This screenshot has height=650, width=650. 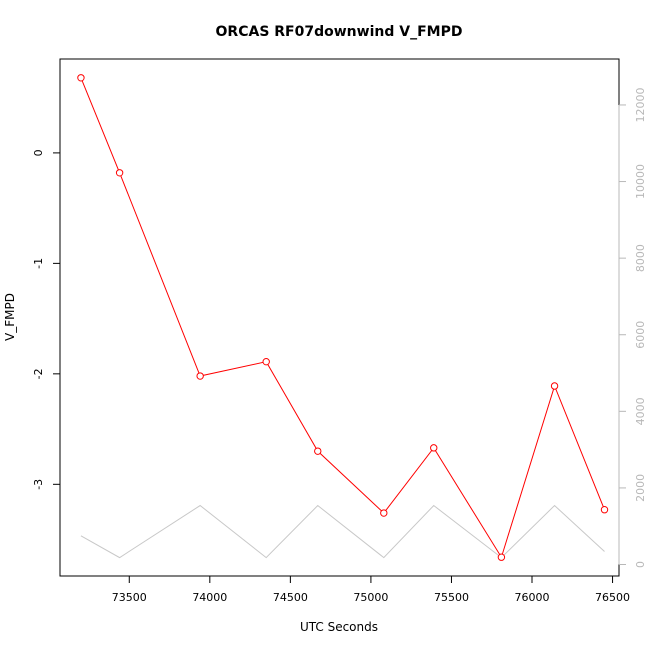 What do you see at coordinates (640, 564) in the screenshot?
I see `right-y-tick-label: 0` at bounding box center [640, 564].